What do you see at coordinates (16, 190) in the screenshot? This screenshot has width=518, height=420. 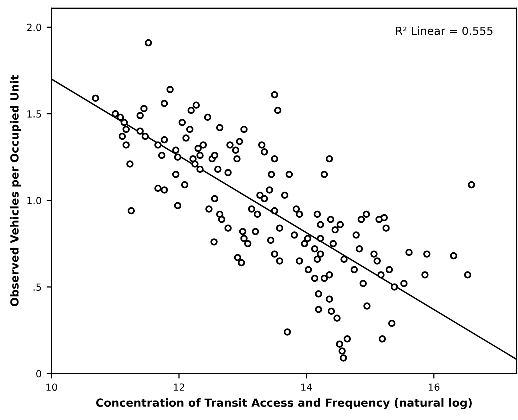 I see `y-axis-title: Observed Vehicles per Occupied Unit` at bounding box center [16, 190].